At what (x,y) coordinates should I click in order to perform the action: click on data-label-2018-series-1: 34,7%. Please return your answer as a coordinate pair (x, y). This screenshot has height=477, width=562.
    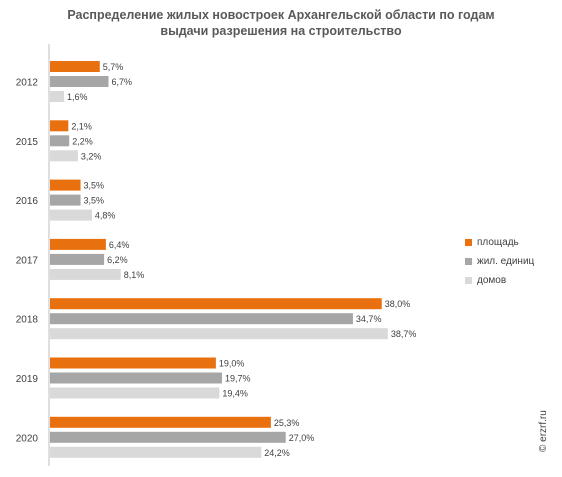
    Looking at the image, I should click on (369, 319).